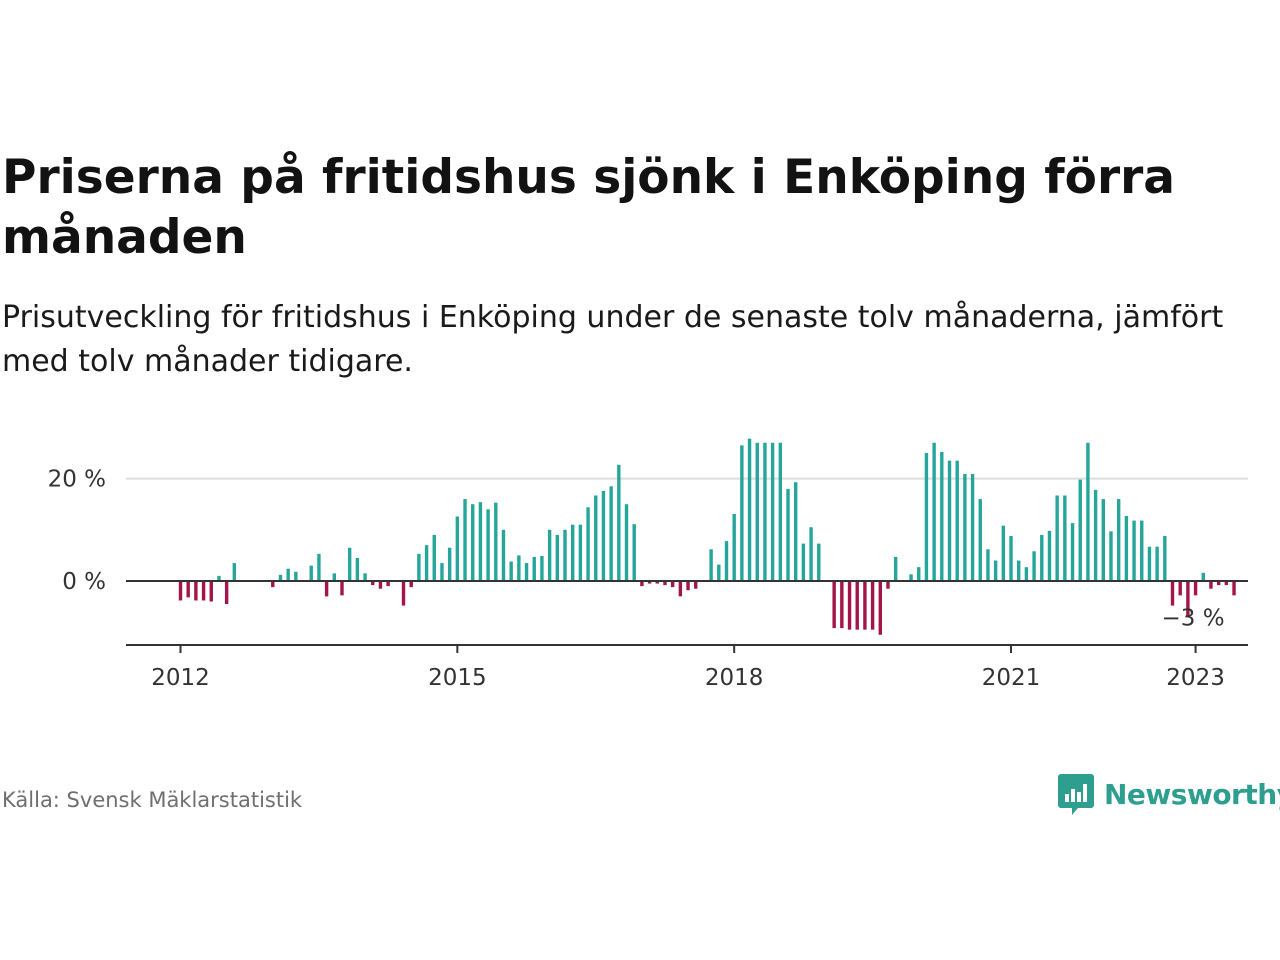  Describe the element at coordinates (1076, 794) in the screenshot. I see `newsworthy-logo-icon` at that location.